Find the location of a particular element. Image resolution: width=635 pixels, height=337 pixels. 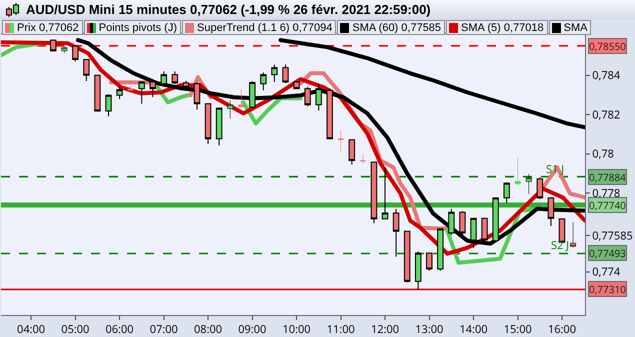

y-tick-label: 0,784 is located at coordinates (606, 76).